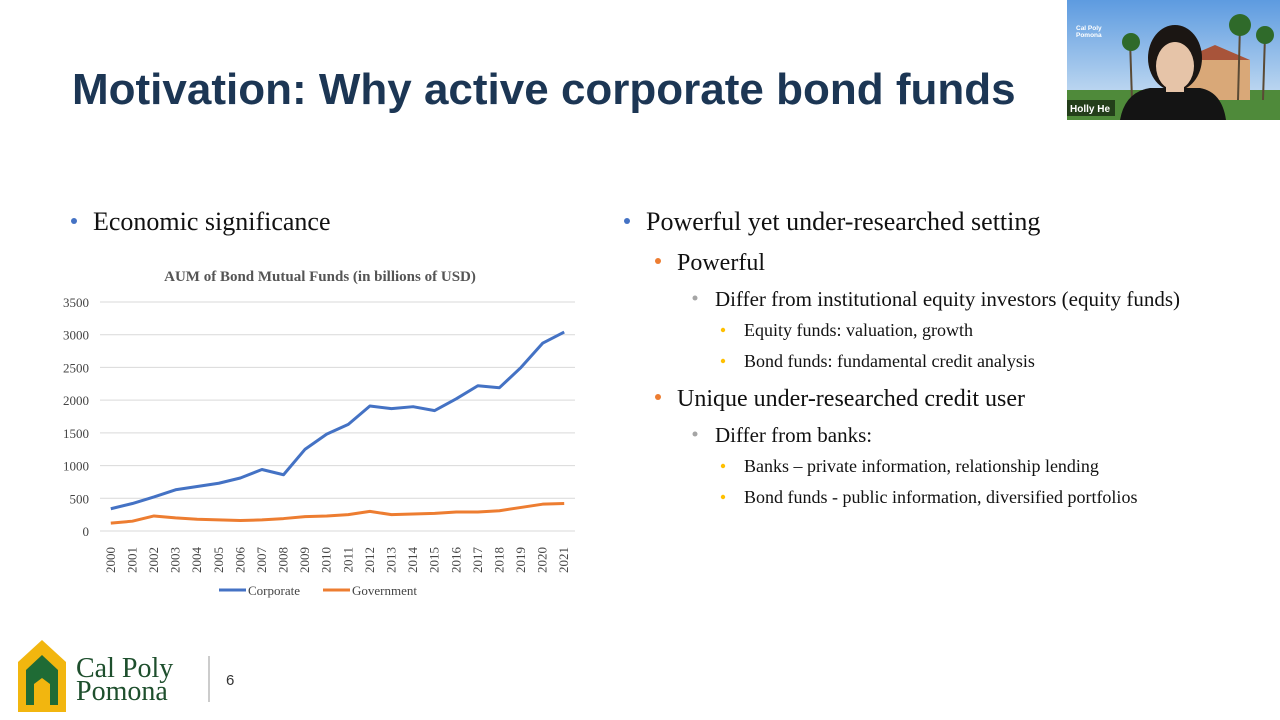 Image resolution: width=1280 pixels, height=720 pixels. What do you see at coordinates (1173, 60) in the screenshot?
I see `video-tile: Cal Poly Pomona Holly He` at bounding box center [1173, 60].